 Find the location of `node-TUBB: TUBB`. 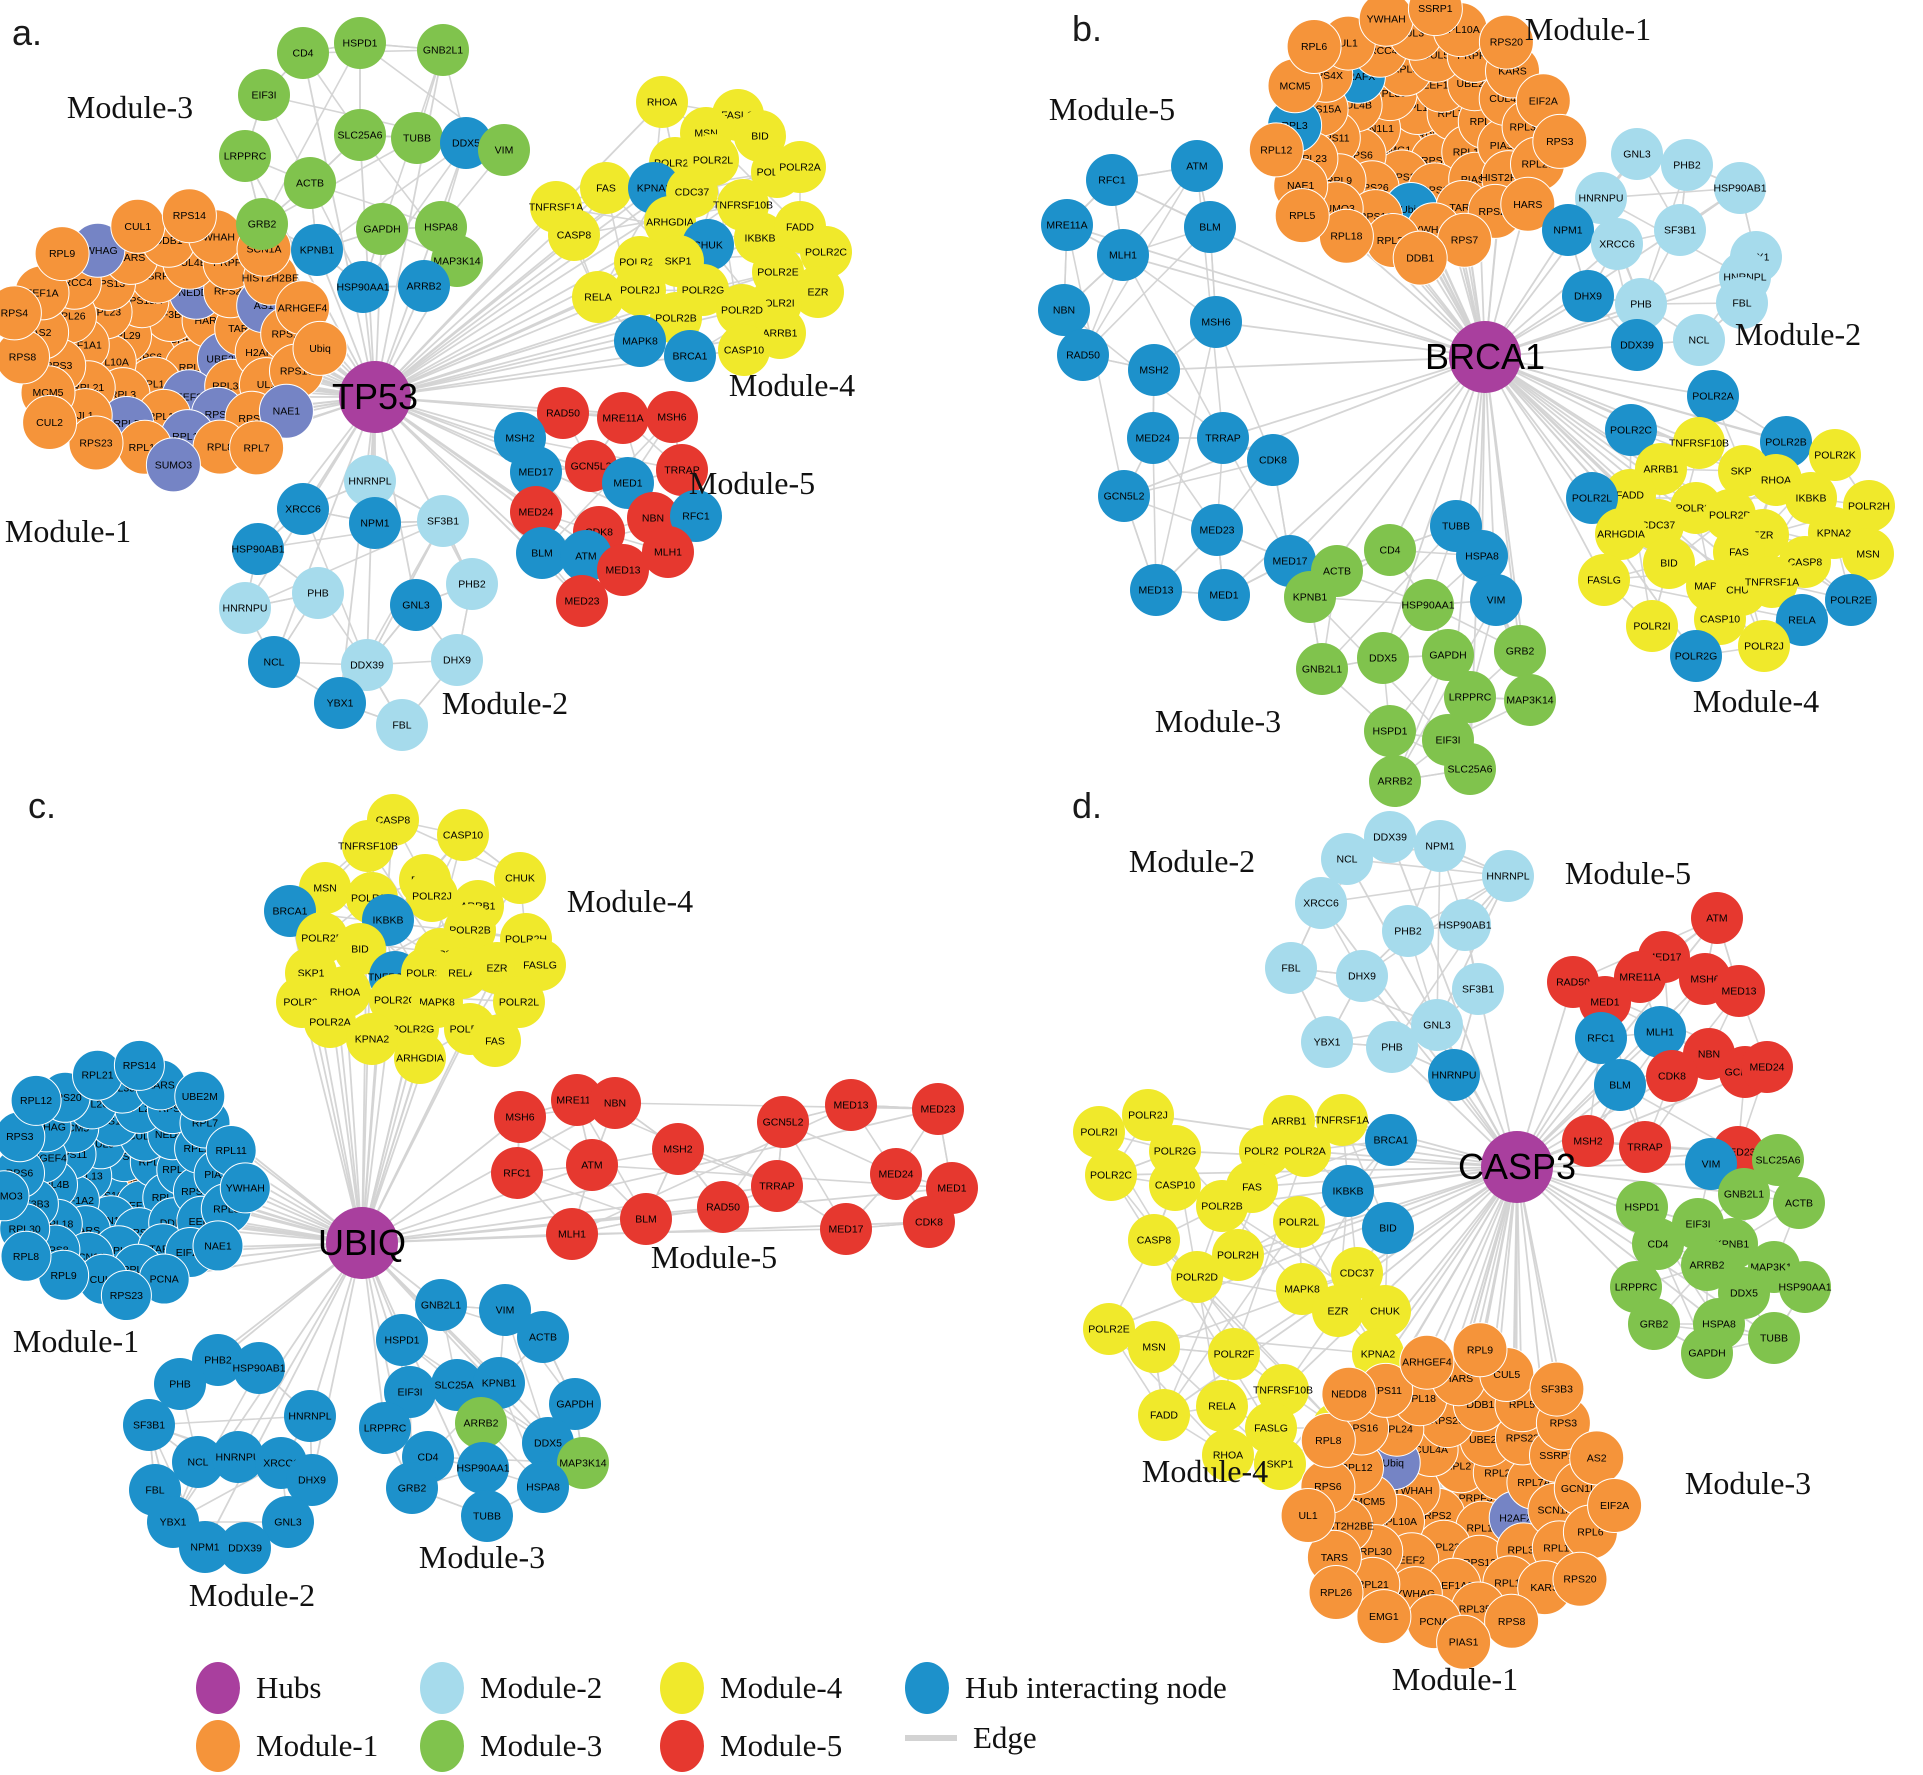

node-TUBB: TUBB is located at coordinates (487, 1516).